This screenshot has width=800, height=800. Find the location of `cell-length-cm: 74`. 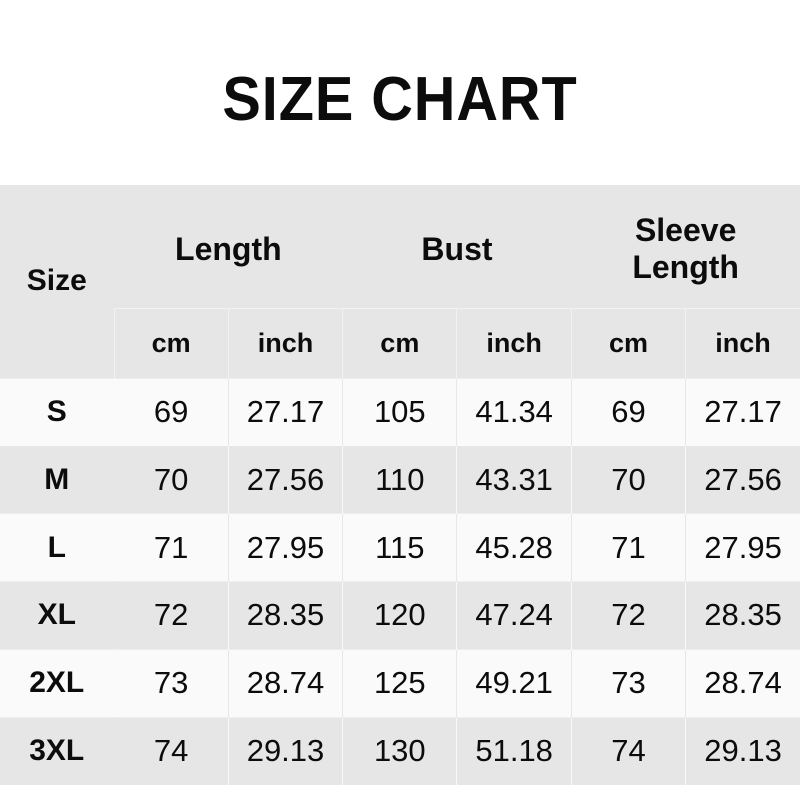

cell-length-cm: 74 is located at coordinates (171, 750).